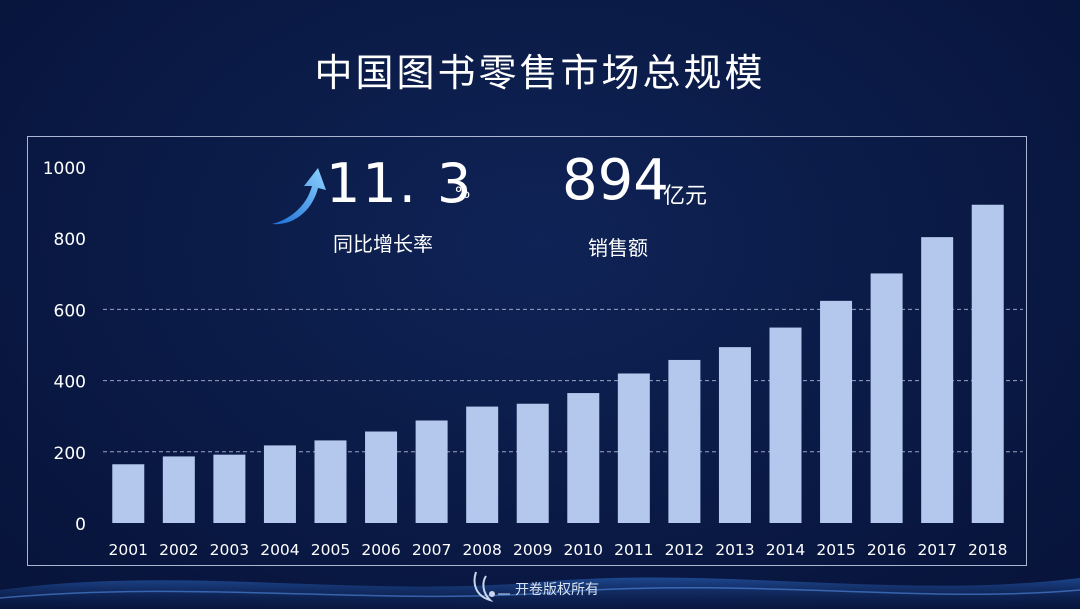  I want to click on growth-rate-unit: %, so click(463, 192).